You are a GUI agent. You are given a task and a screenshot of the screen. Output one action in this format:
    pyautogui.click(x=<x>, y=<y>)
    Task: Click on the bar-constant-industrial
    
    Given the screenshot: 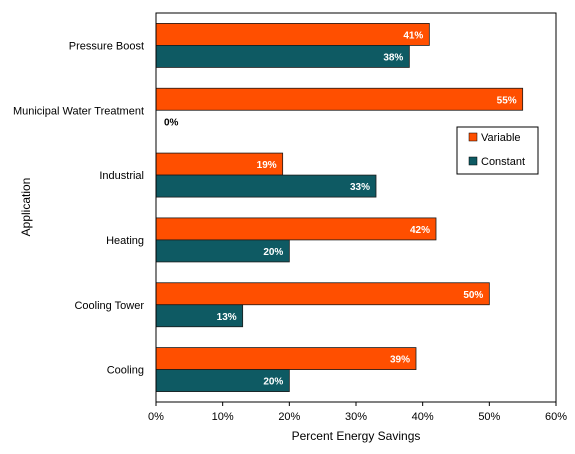 What is the action you would take?
    pyautogui.click(x=266, y=186)
    